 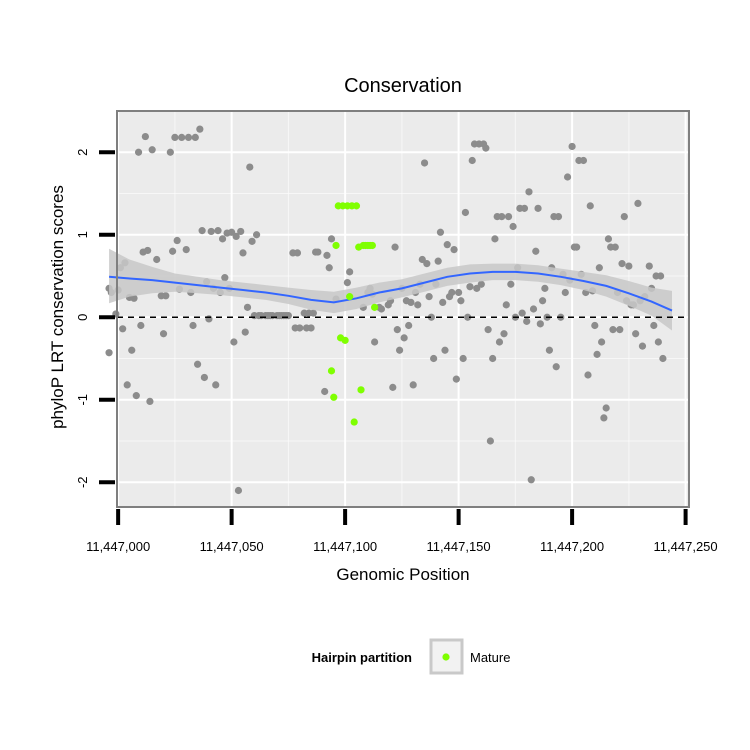 I want to click on x-tick-label: 11,447,000, so click(x=118, y=546).